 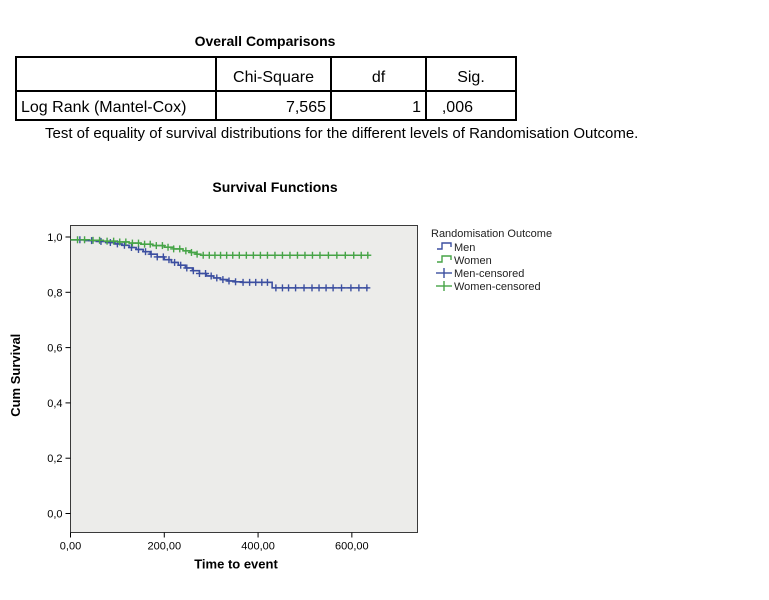 What do you see at coordinates (116, 74) in the screenshot?
I see `col-header-empty` at bounding box center [116, 74].